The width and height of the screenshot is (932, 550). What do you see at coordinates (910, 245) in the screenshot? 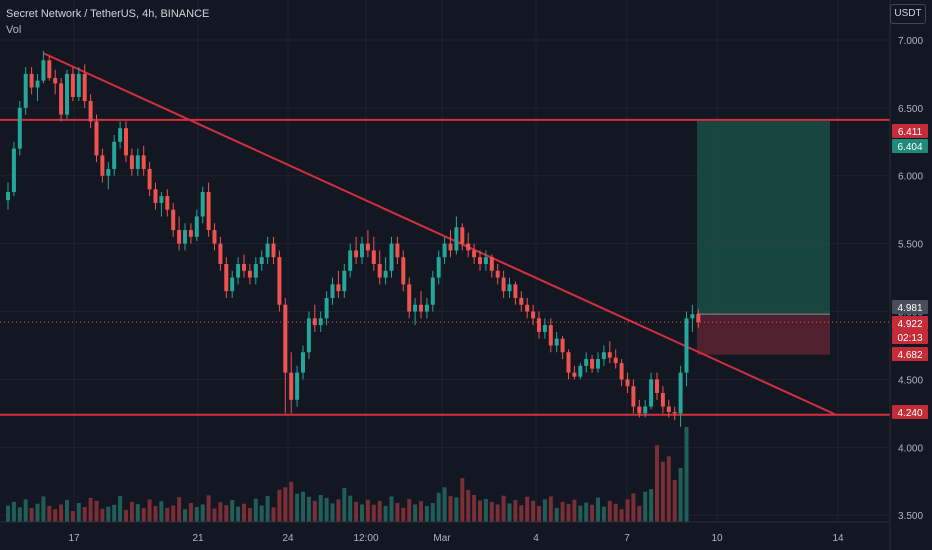
I see `y-tick-label: 5.500` at bounding box center [910, 245].